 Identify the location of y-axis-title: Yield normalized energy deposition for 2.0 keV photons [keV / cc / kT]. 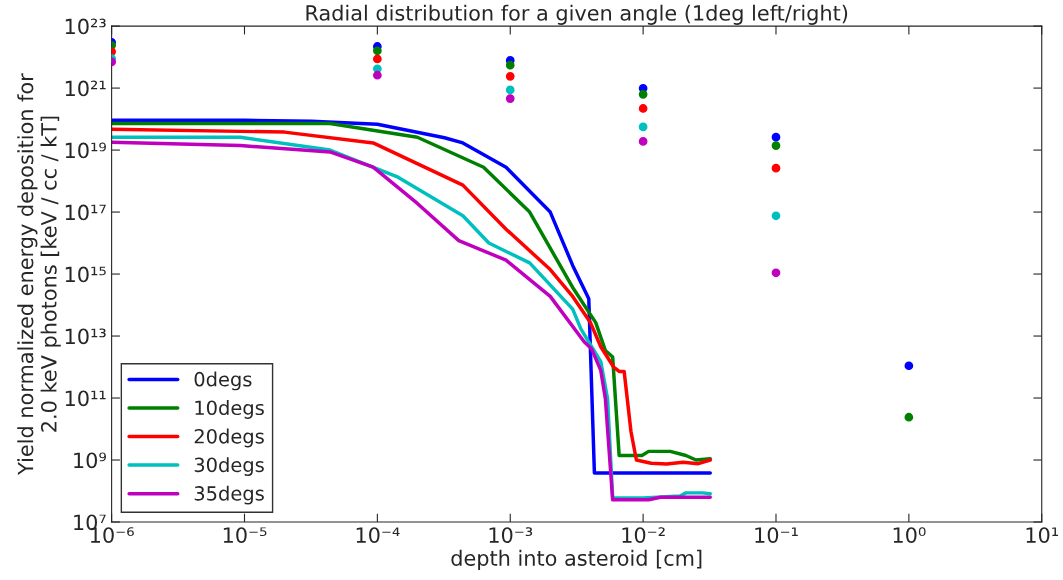
(39, 274).